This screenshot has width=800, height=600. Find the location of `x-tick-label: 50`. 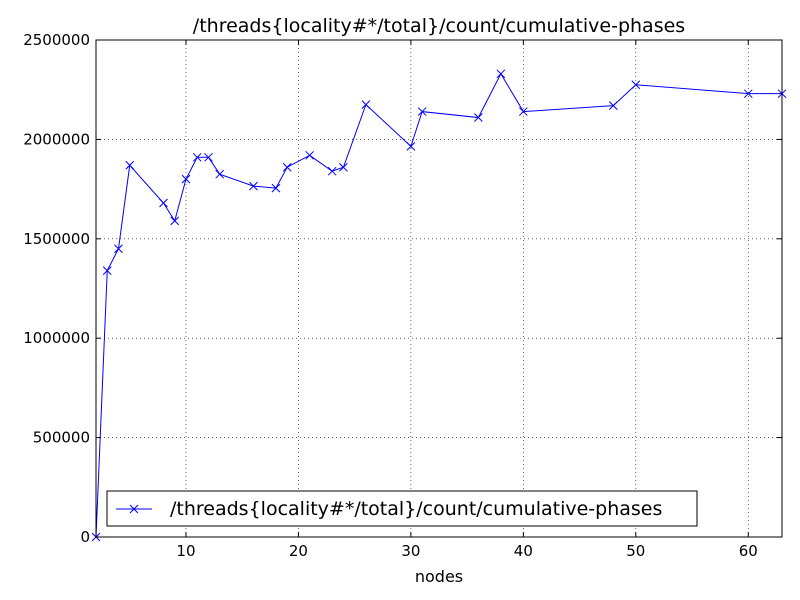

x-tick-label: 50 is located at coordinates (635, 551).